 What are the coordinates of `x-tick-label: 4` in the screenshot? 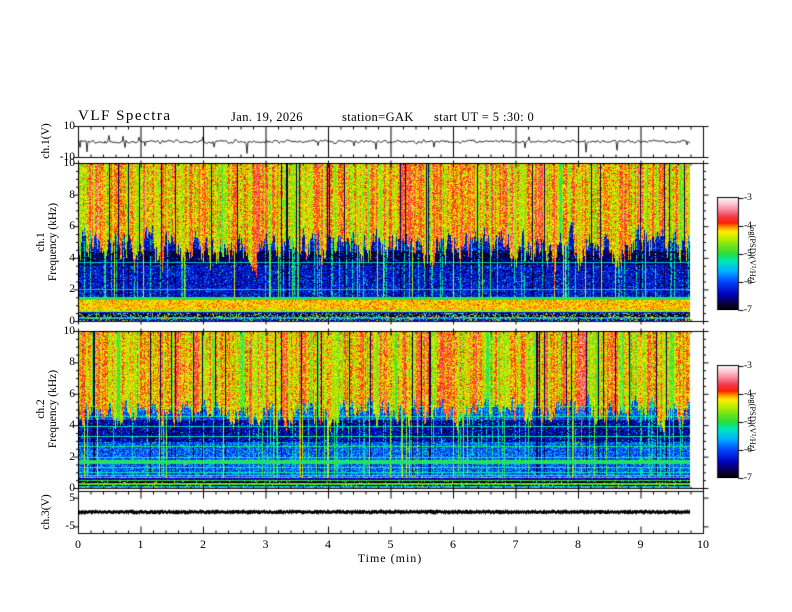 It's located at (328, 544).